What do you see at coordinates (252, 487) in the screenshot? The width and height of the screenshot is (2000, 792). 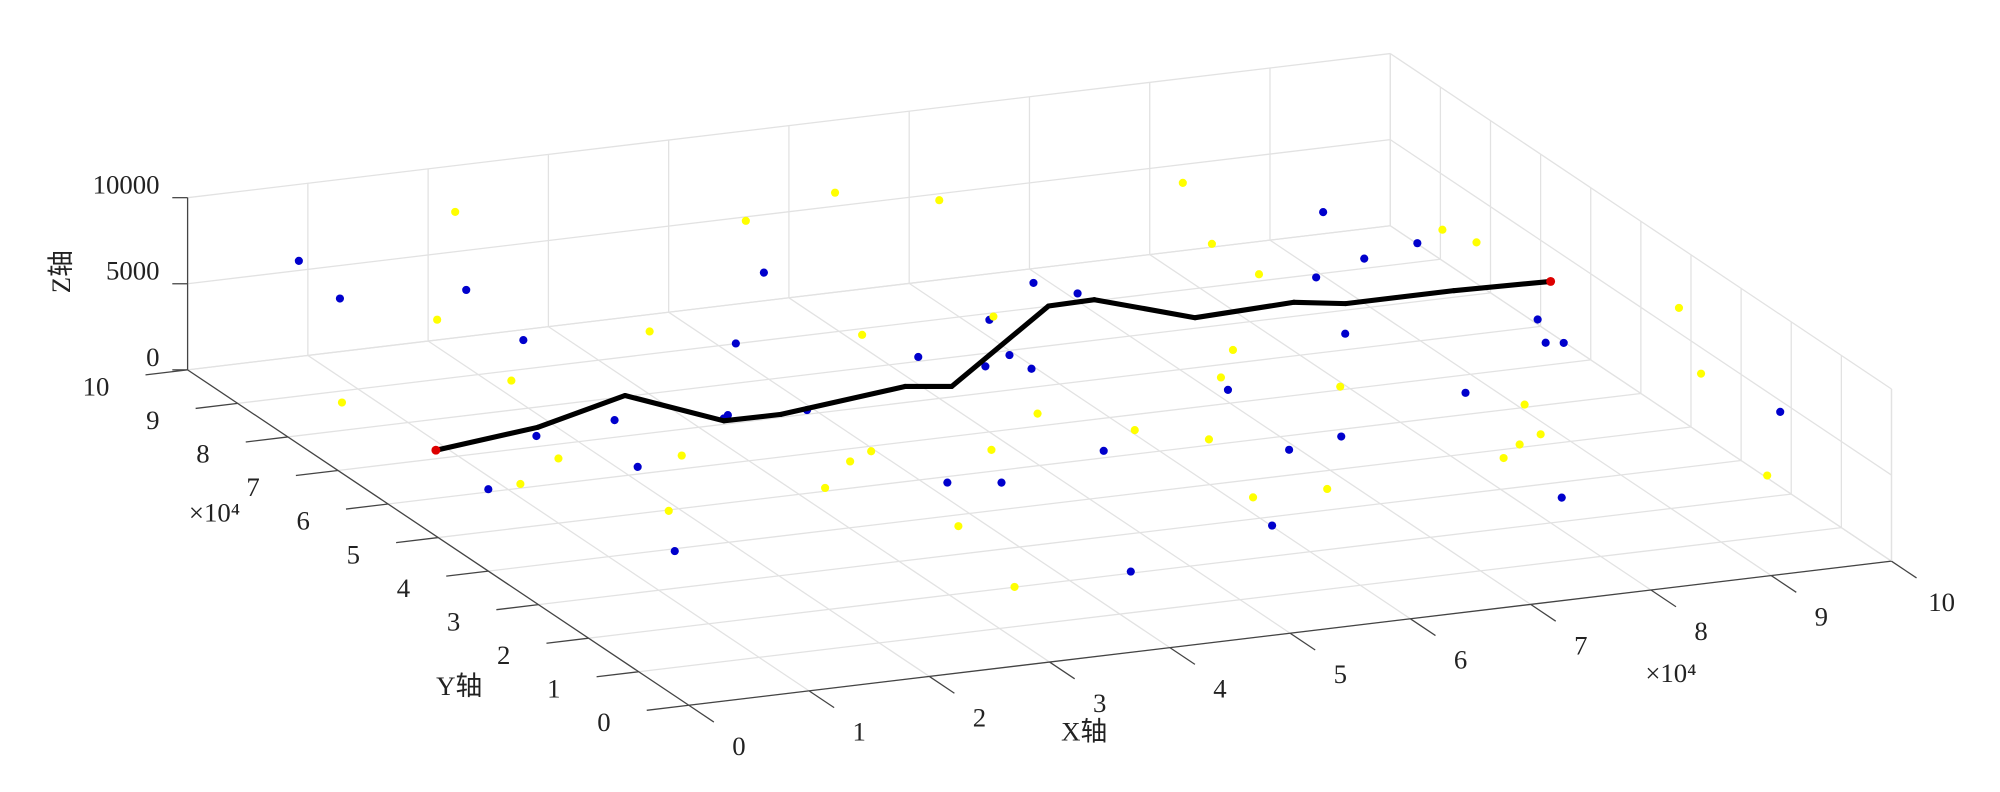 I see `y-tick-label: 7` at bounding box center [252, 487].